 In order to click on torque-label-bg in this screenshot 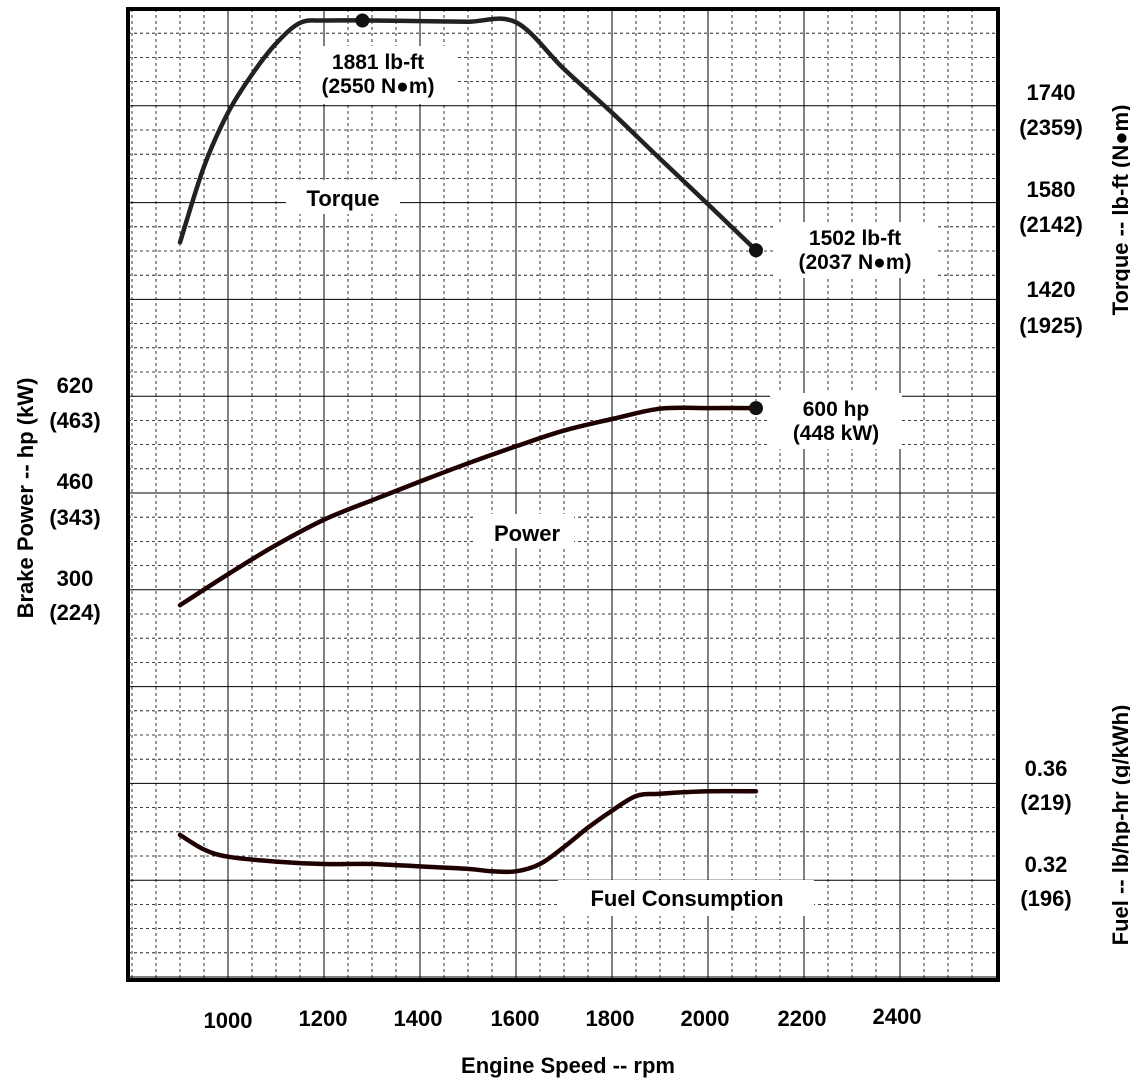, I will do `click(343, 197)`.